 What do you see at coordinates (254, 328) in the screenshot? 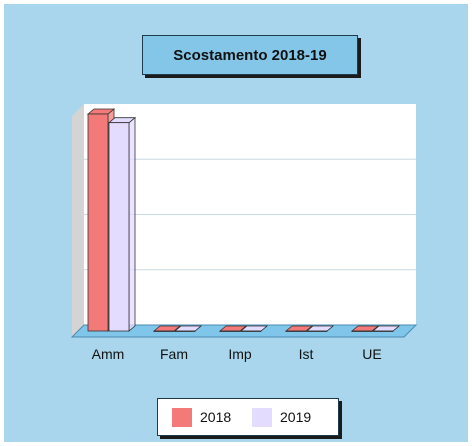
I see `bar-2019-Imp` at bounding box center [254, 328].